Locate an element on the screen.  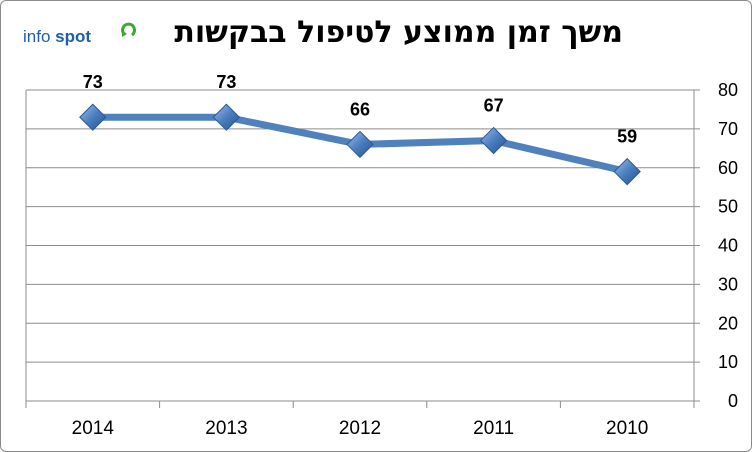
x-tick-label: 2012 is located at coordinates (360, 428).